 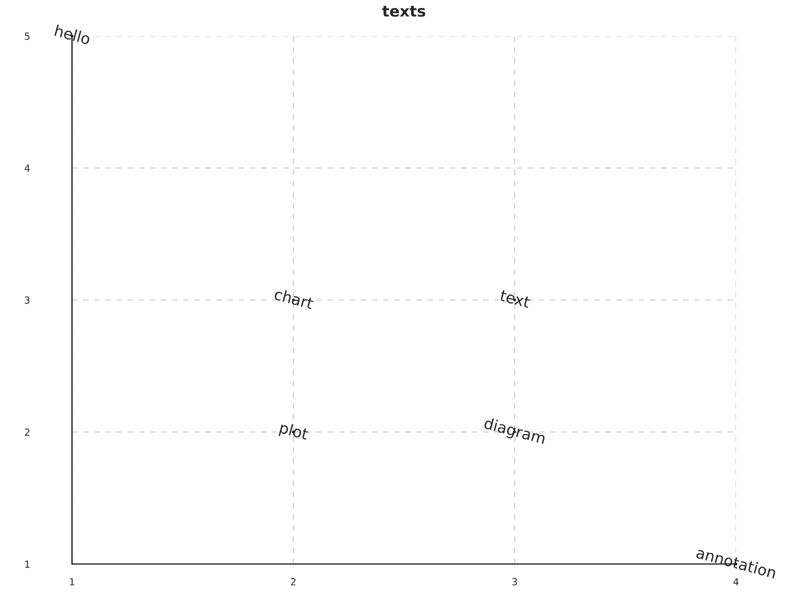 What do you see at coordinates (27, 168) in the screenshot?
I see `y-tick-label: 4` at bounding box center [27, 168].